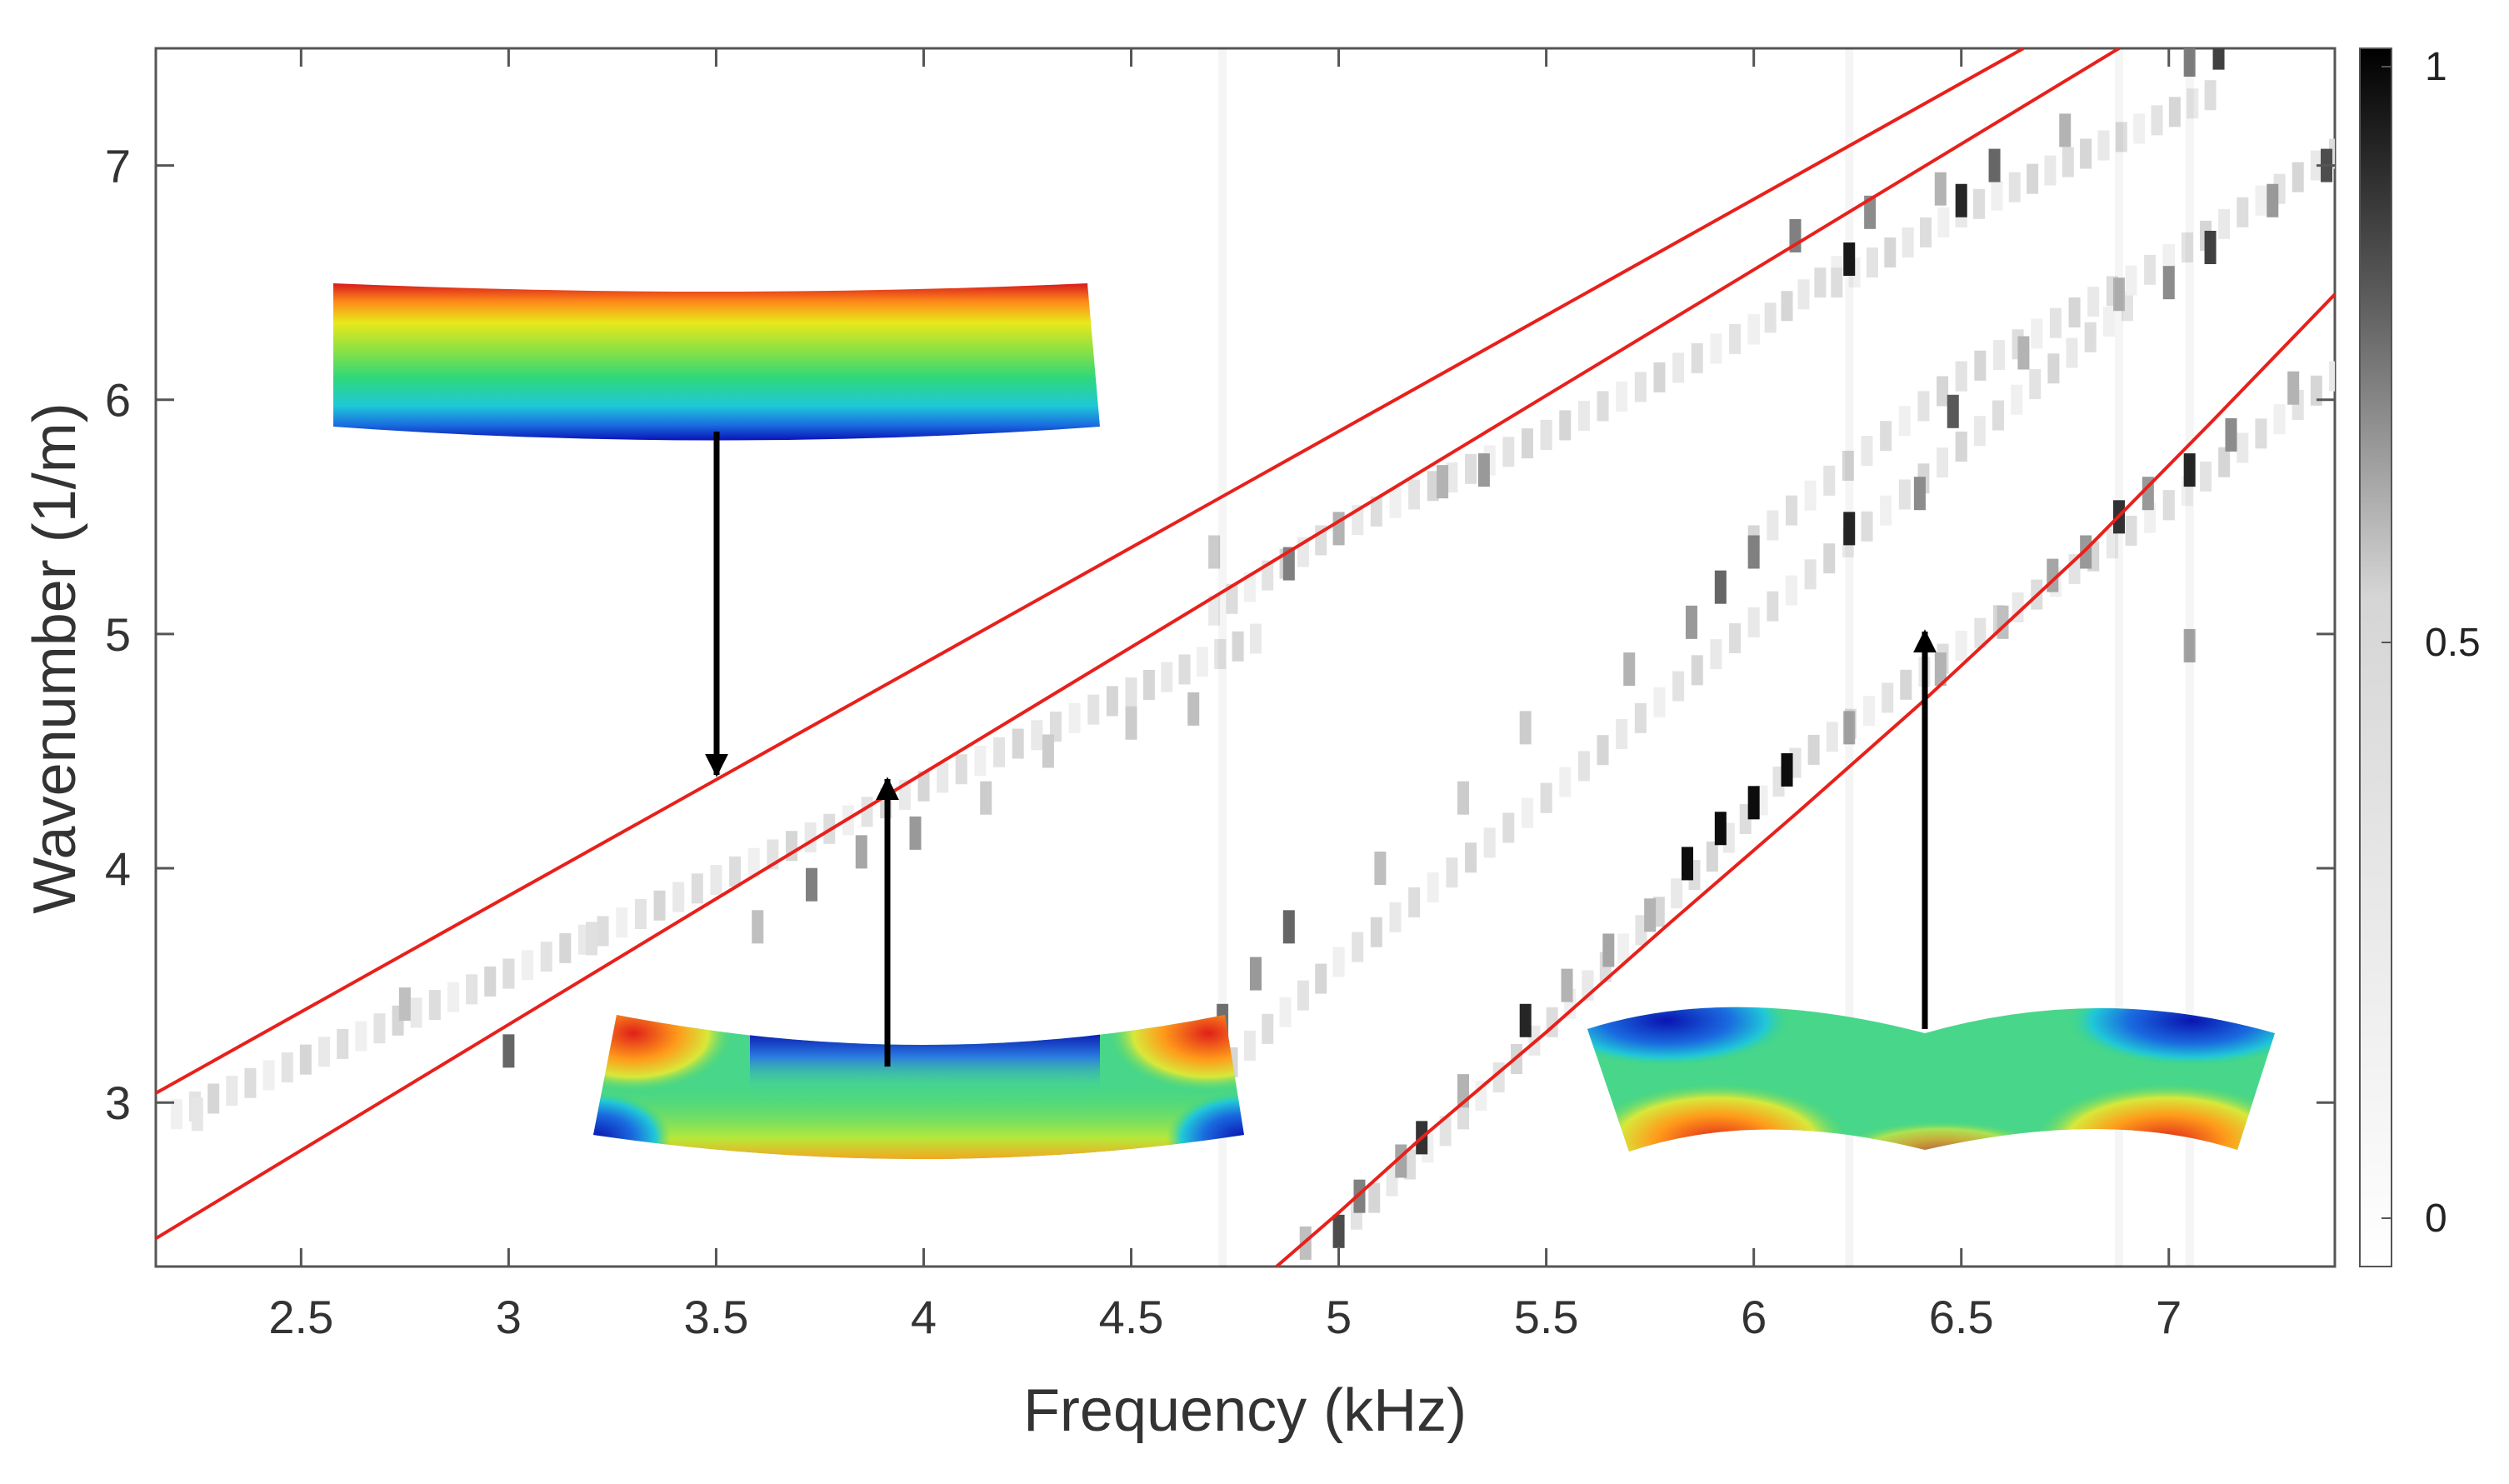  What do you see at coordinates (118, 868) in the screenshot?
I see `y-tick-label: 4` at bounding box center [118, 868].